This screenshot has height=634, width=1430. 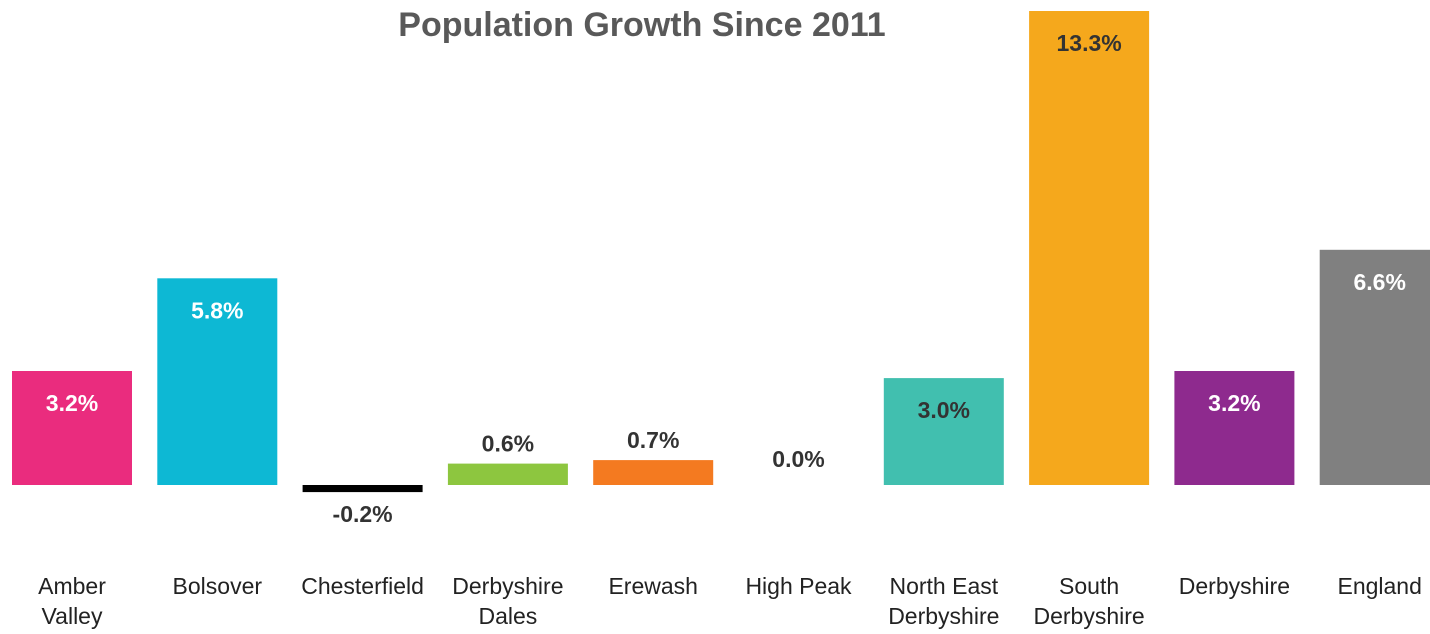 I want to click on bar-north-east-derbyshire, so click(x=943, y=431).